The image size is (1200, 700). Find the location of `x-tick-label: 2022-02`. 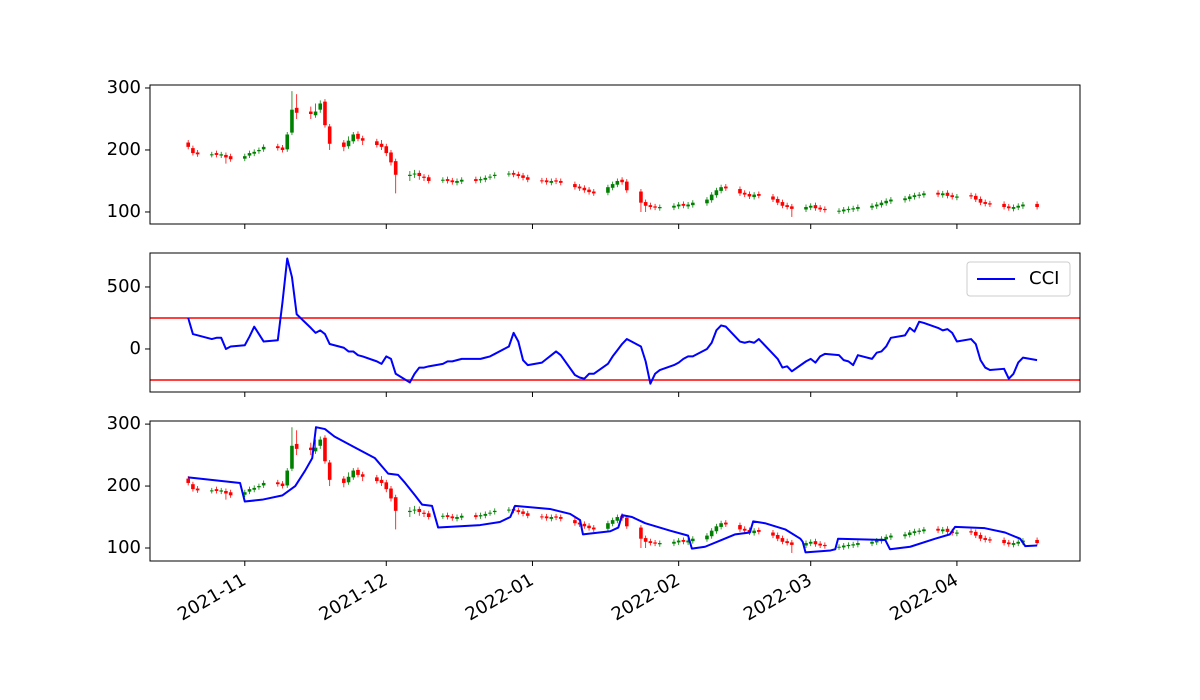

x-tick-label: 2022-02 is located at coordinates (646, 597).